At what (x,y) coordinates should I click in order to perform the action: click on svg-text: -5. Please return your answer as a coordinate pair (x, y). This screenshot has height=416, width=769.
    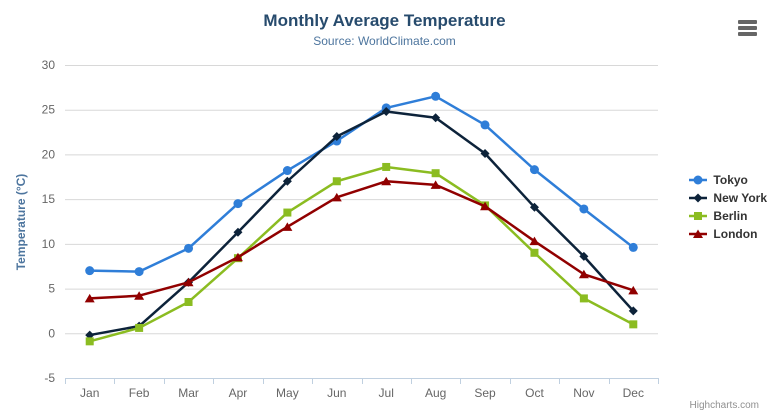
    Looking at the image, I should click on (49, 378).